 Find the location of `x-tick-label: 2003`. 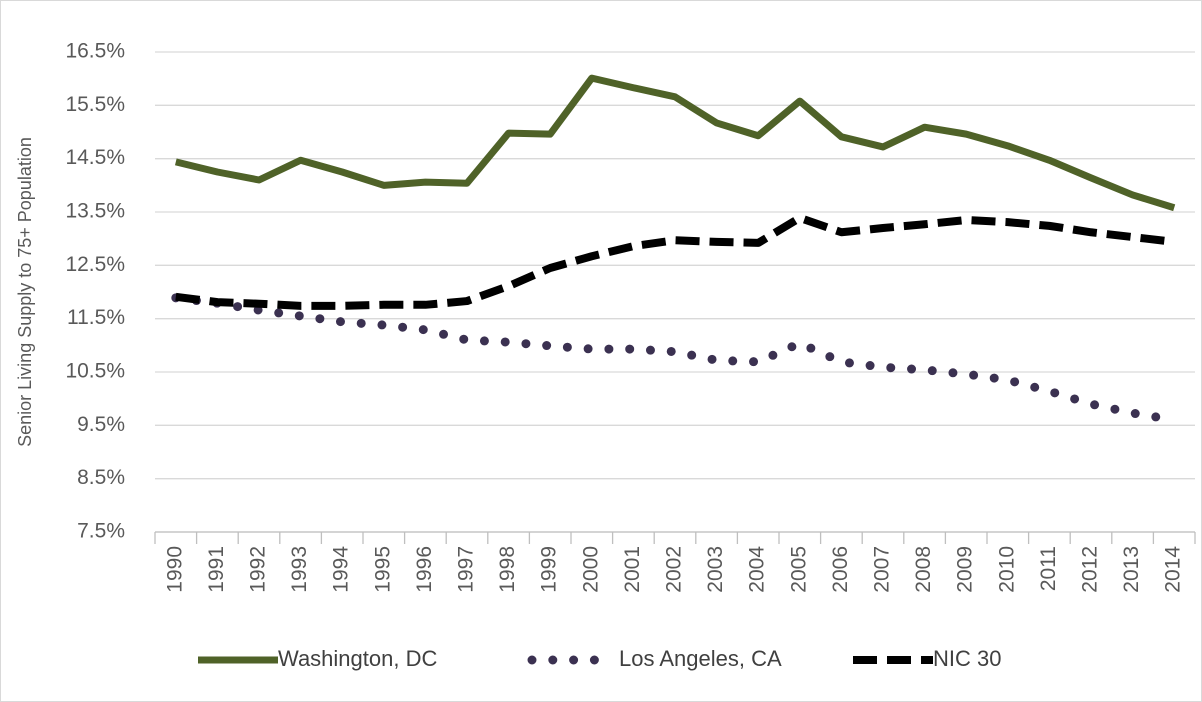

x-tick-label: 2003 is located at coordinates (715, 569).